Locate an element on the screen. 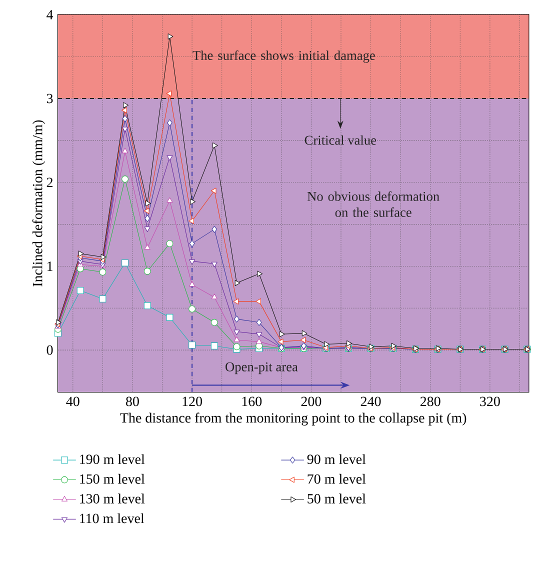 Image resolution: width=536 pixels, height=564 pixels. x-axis-title: The distance from the monitoring point to the collapse pit (m) is located at coordinates (293, 419).